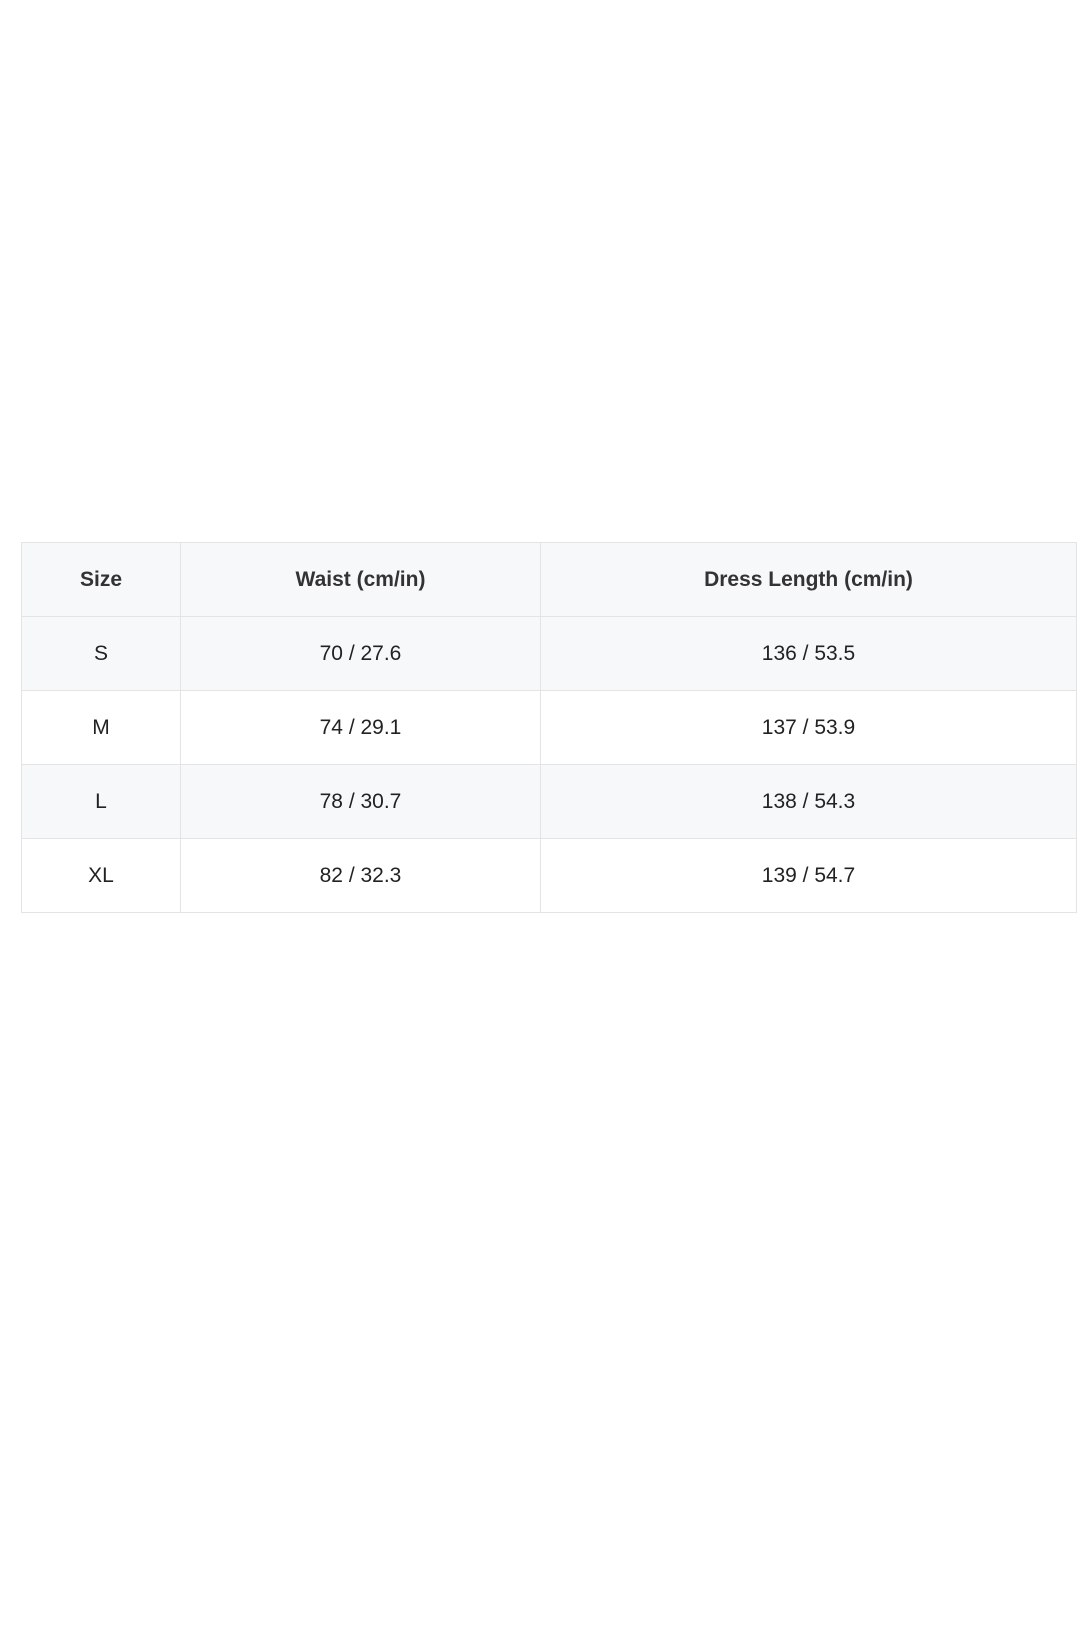 The height and width of the screenshot is (1632, 1088). I want to click on table-row: L 78 / 30.7 138 / 54.3, so click(549, 801).